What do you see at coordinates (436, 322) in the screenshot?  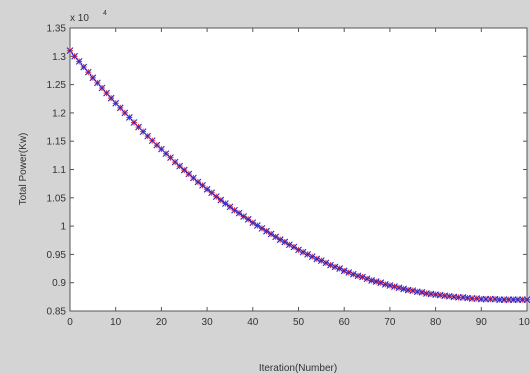 I see `x-tick-label: 80` at bounding box center [436, 322].